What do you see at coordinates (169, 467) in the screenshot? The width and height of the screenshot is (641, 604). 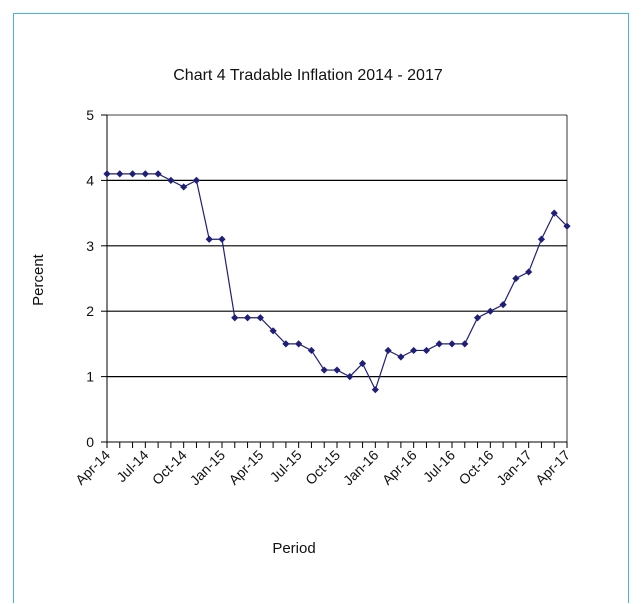 I see `x-tick-label-Oct-14: Oct-14` at bounding box center [169, 467].